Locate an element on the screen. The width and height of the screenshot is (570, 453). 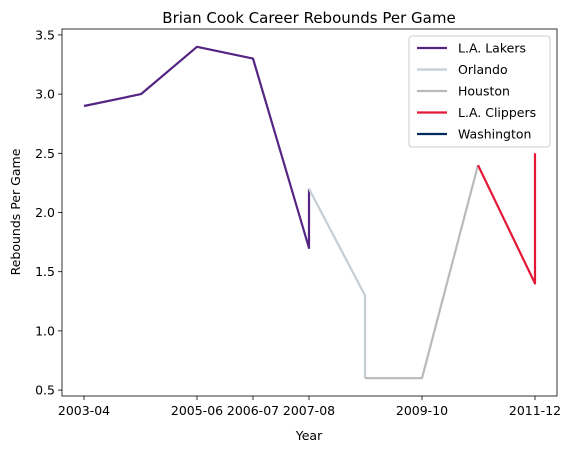
y-tick-label: 2.5 is located at coordinates (45, 153).